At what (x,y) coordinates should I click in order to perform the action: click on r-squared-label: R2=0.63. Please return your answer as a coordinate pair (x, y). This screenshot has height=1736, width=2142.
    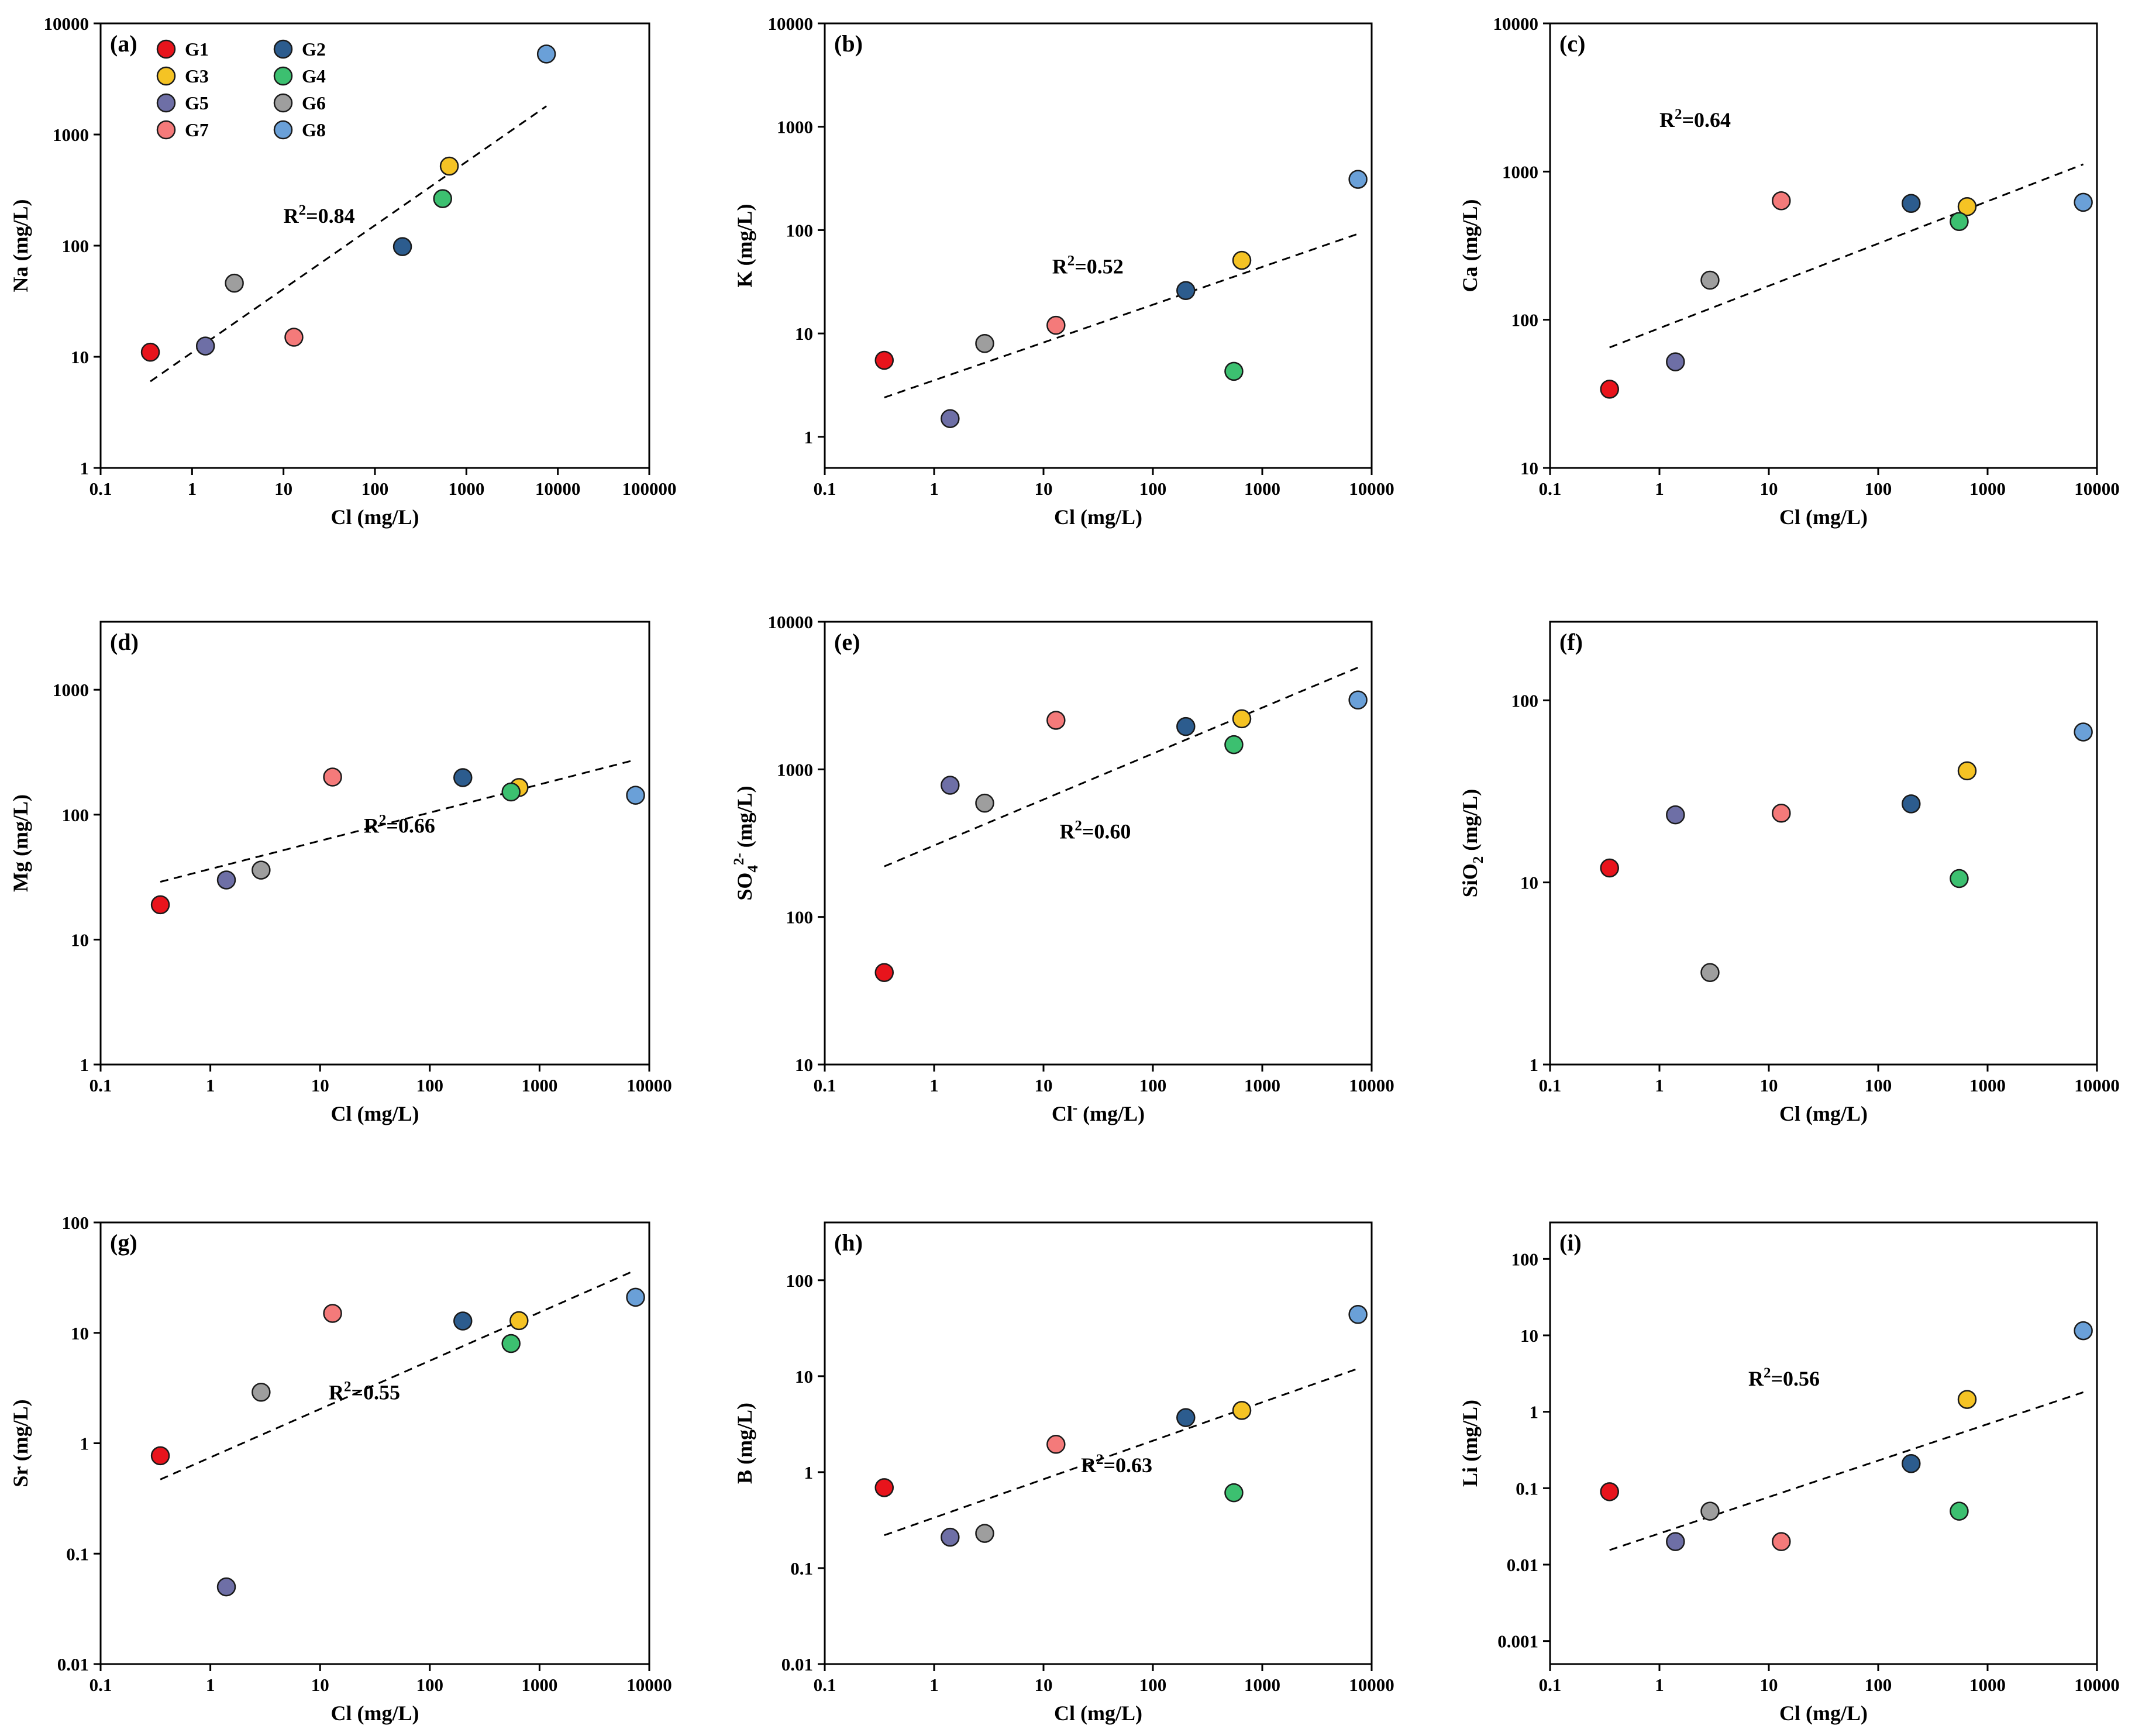
    Looking at the image, I should click on (1116, 1464).